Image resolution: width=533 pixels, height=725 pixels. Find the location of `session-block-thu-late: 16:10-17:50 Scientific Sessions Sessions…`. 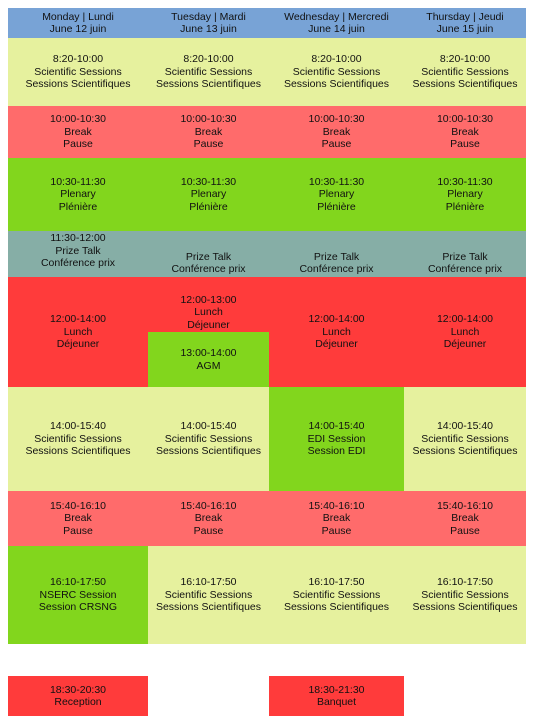

session-block-thu-late: 16:10-17:50 Scientific Sessions Sessions… is located at coordinates (465, 595).